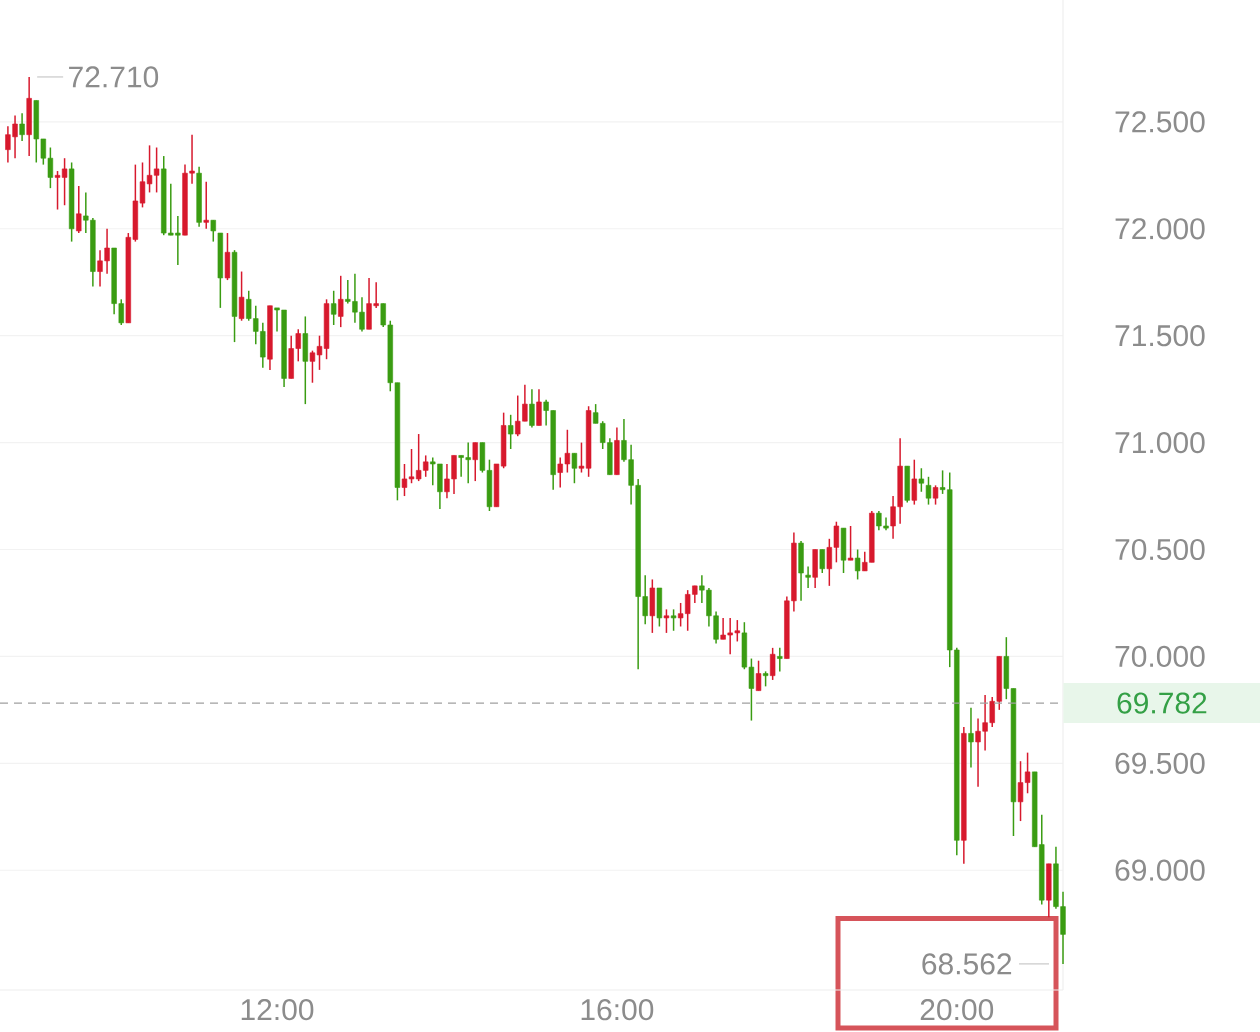 The width and height of the screenshot is (1260, 1032). What do you see at coordinates (277, 1010) in the screenshot?
I see `x-tick-label: 12:00` at bounding box center [277, 1010].